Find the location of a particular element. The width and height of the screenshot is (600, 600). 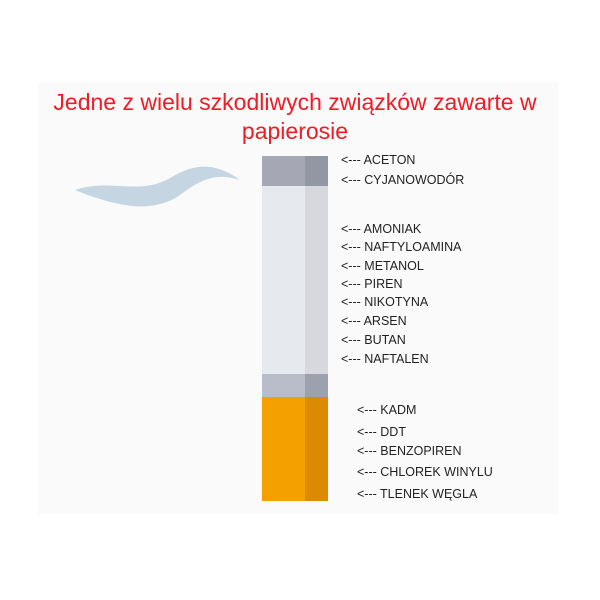

cigarette-filter is located at coordinates (283, 449).